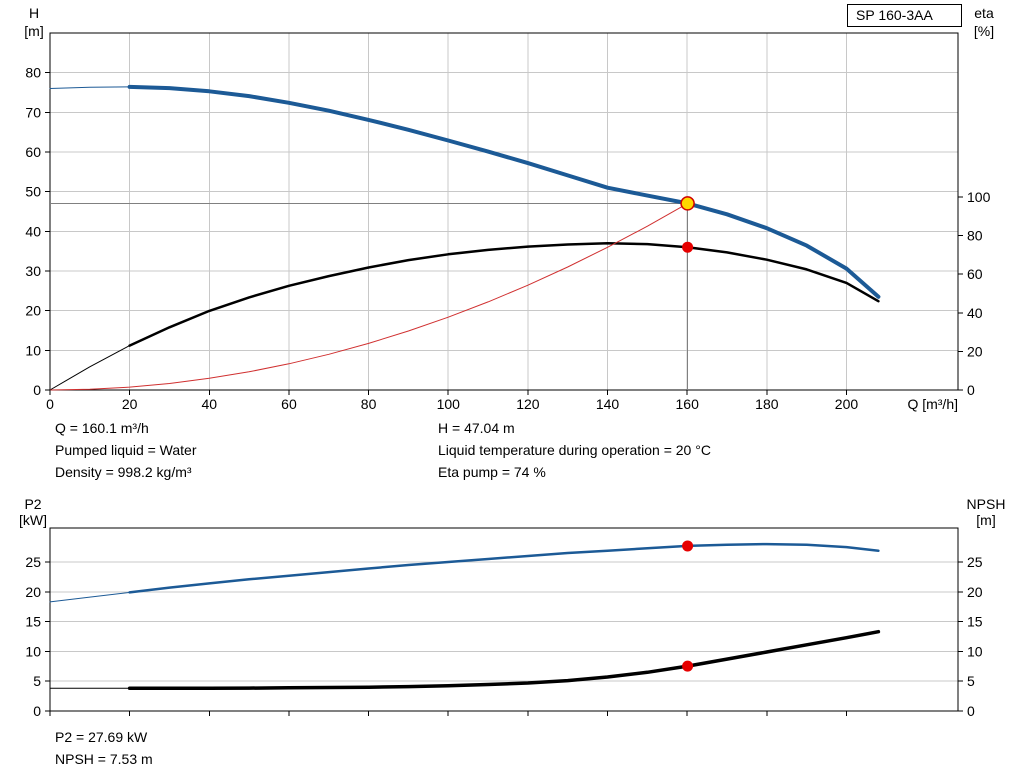 This screenshot has width=1024, height=781. What do you see at coordinates (449, 404) in the screenshot?
I see `x-tick-label: 100` at bounding box center [449, 404].